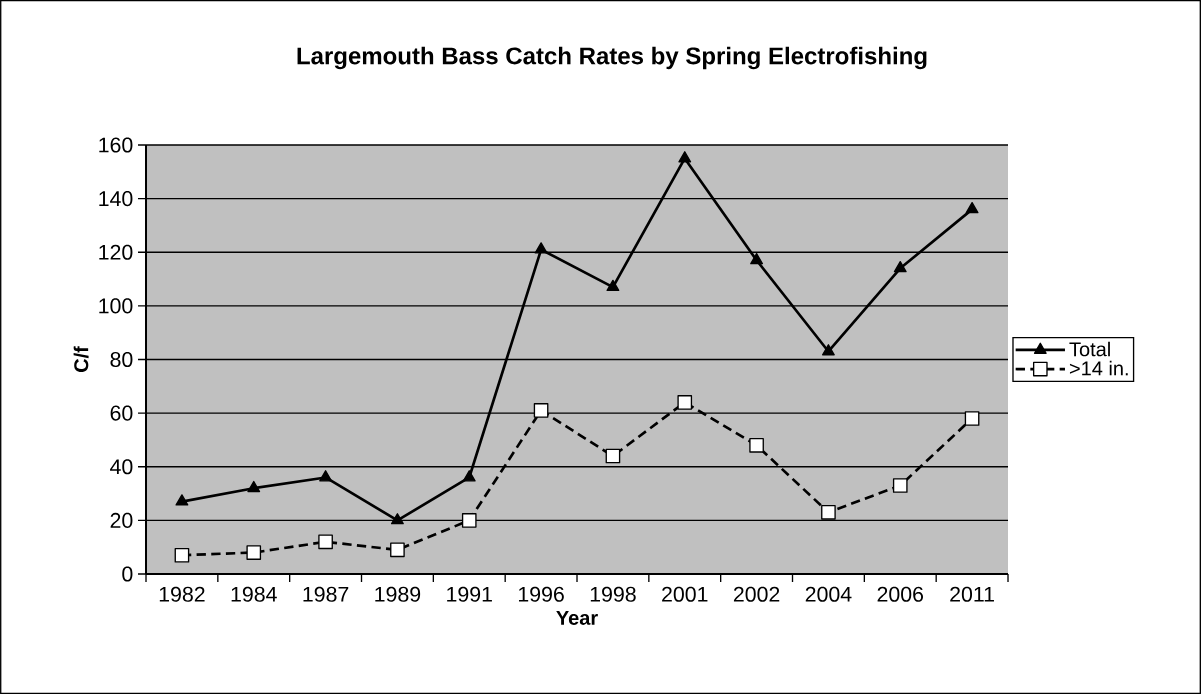 The image size is (1201, 694). I want to click on x-tick-label: 1987, so click(326, 594).